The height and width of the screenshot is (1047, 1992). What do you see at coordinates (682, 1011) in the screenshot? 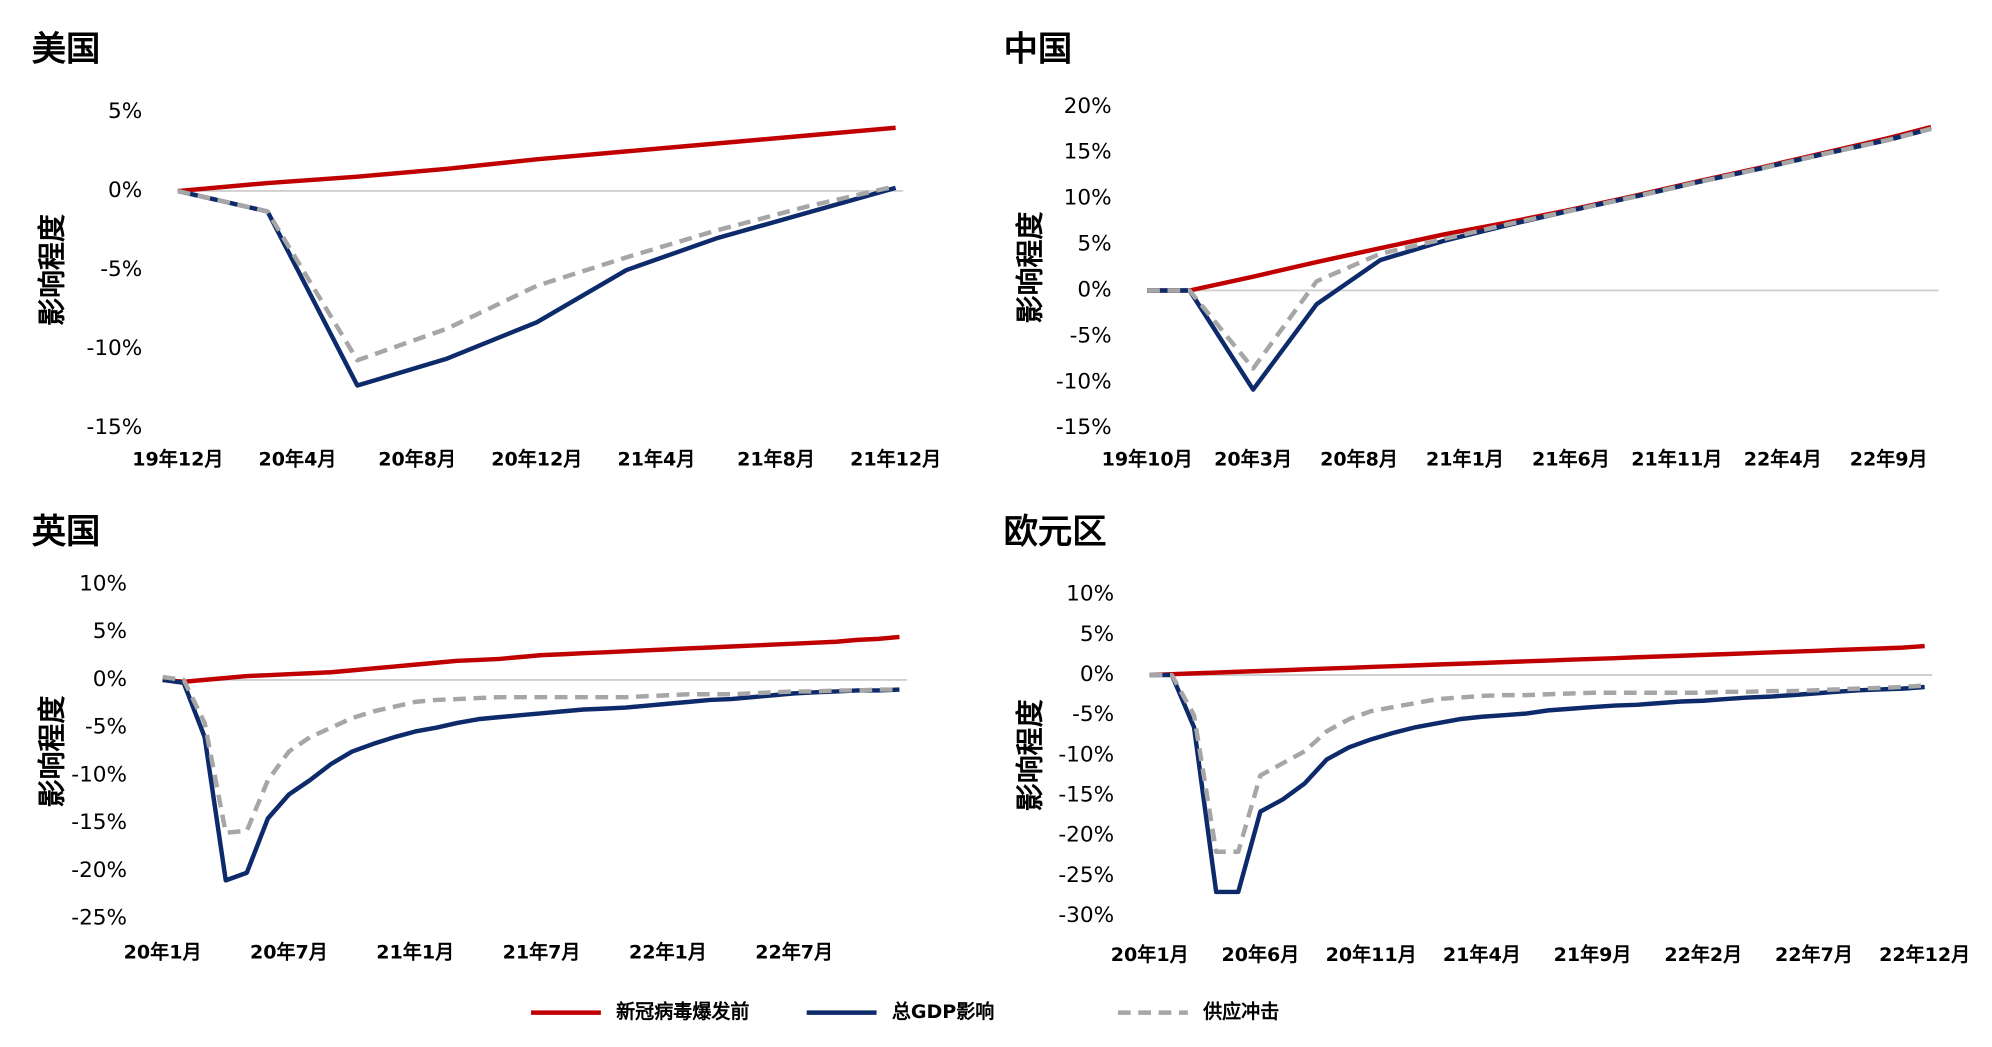
I see `legend-label: 新冠病毒爆发前` at bounding box center [682, 1011].